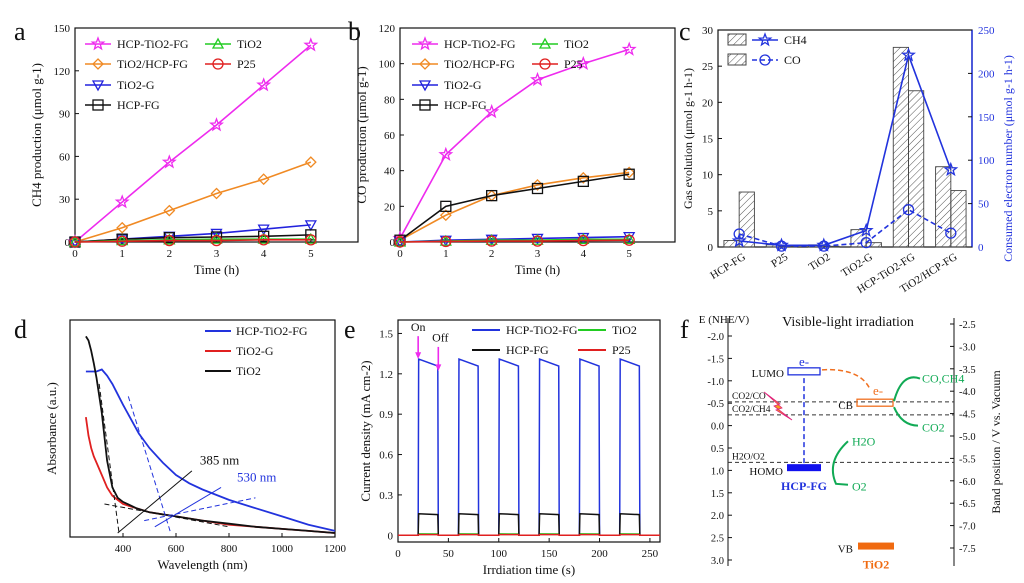  Describe the element at coordinates (967, 370) in the screenshot. I see `y2-tick-label: -3.5` at that location.